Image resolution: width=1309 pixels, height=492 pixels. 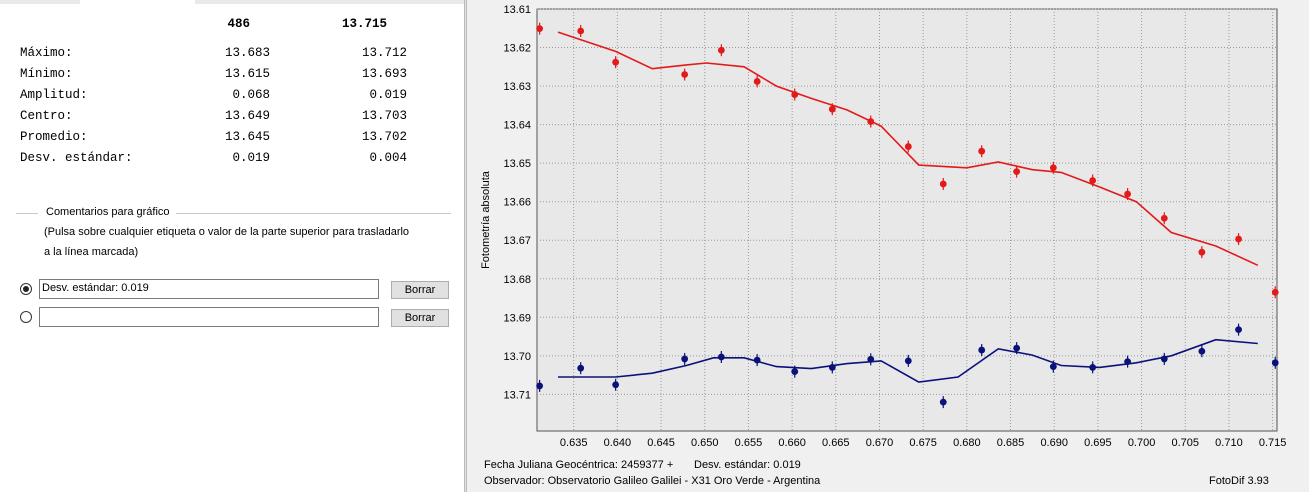 I want to click on stat-row-max: Máximo: 13.683 13.712, so click(x=213, y=54).